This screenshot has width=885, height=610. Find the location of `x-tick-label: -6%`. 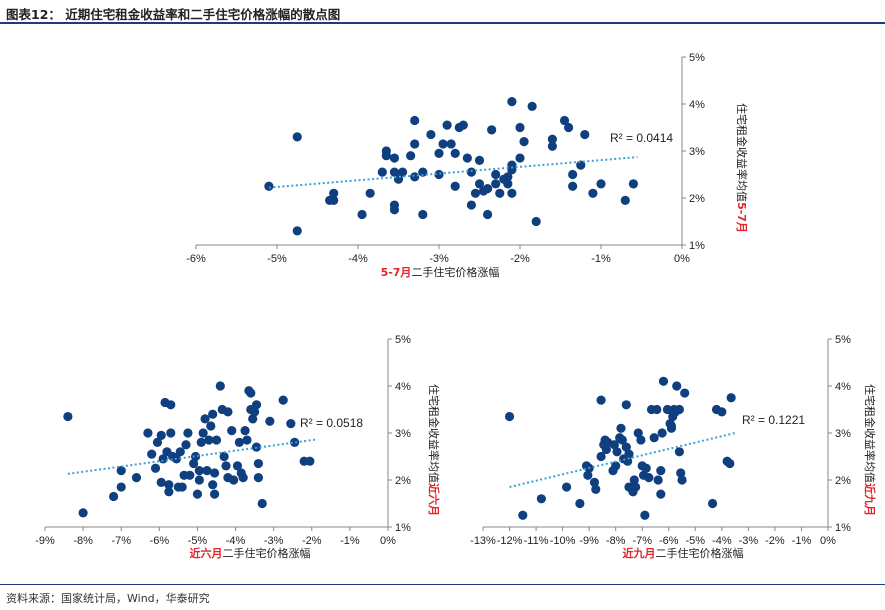

x-tick-label: -6% is located at coordinates (196, 259).